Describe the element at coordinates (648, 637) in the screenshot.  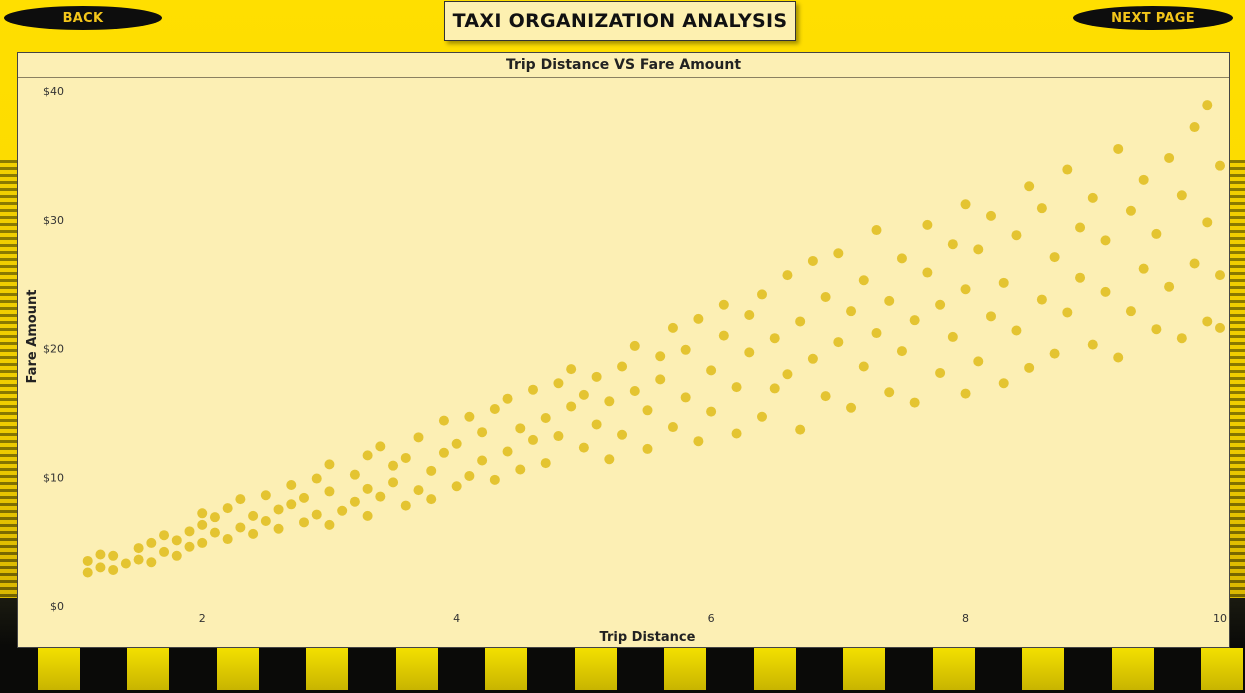
I see `x-axis-title: Trip Distance` at that location.